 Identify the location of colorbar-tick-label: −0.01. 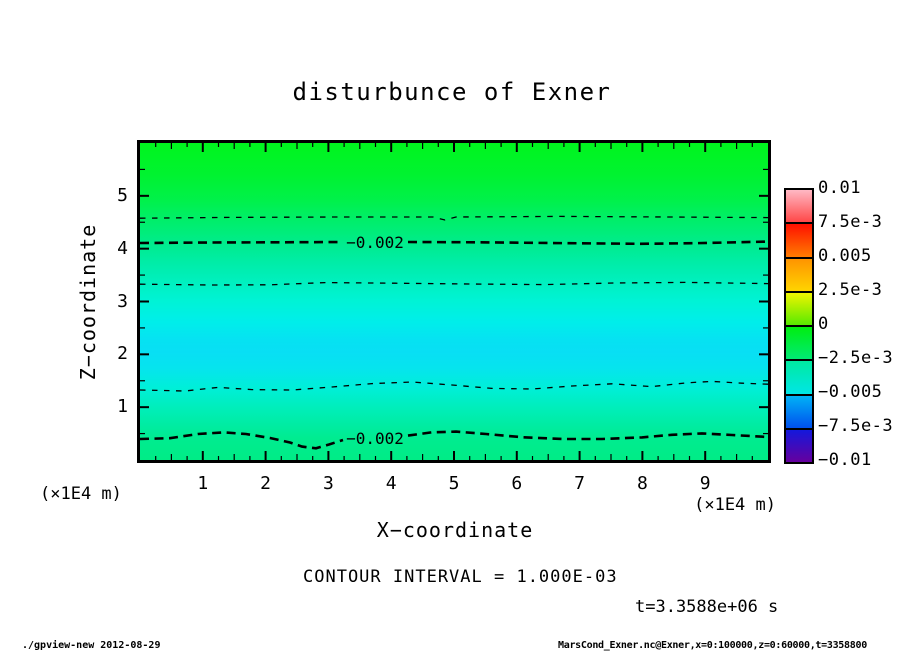
(845, 460).